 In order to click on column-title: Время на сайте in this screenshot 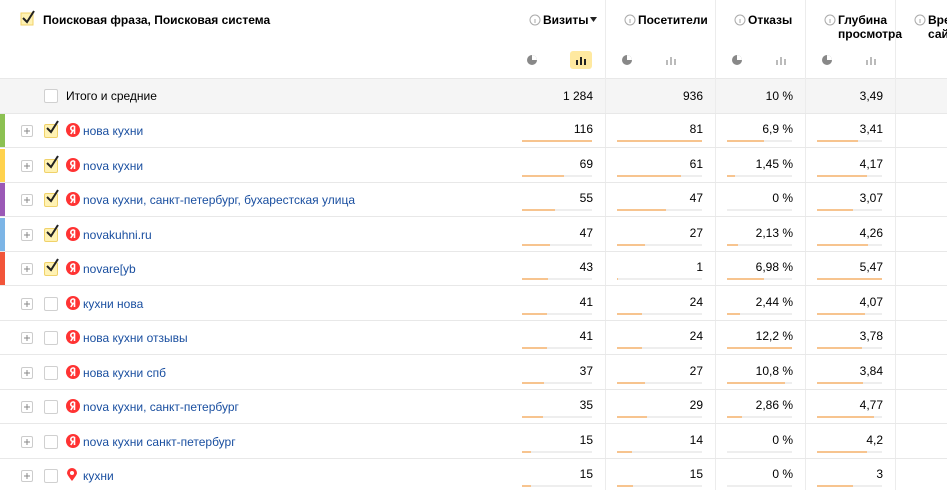, I will do `click(937, 27)`.